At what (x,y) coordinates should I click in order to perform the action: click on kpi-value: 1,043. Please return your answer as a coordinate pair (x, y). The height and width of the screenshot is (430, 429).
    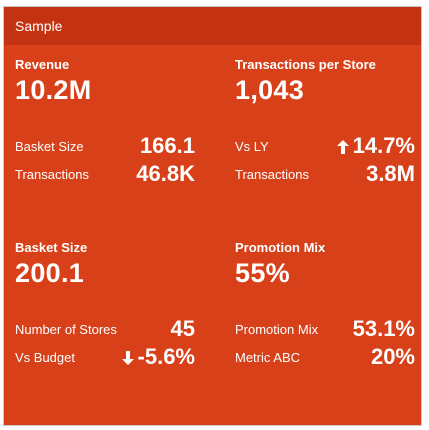
    Looking at the image, I should click on (270, 90).